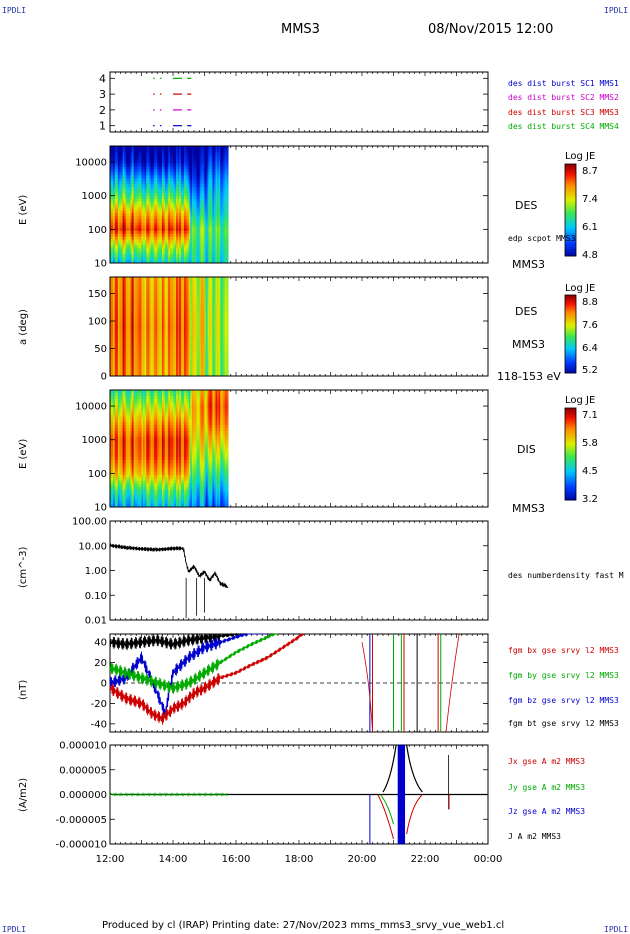  What do you see at coordinates (299, 204) in the screenshot?
I see `des-energy-border` at bounding box center [299, 204].